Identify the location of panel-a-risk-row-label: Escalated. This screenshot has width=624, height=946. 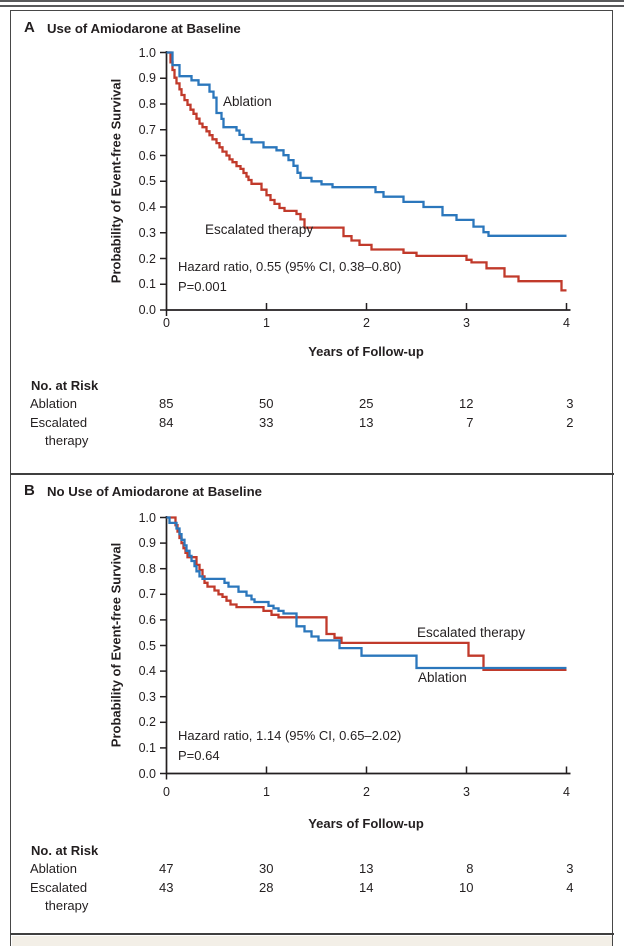
(59, 422).